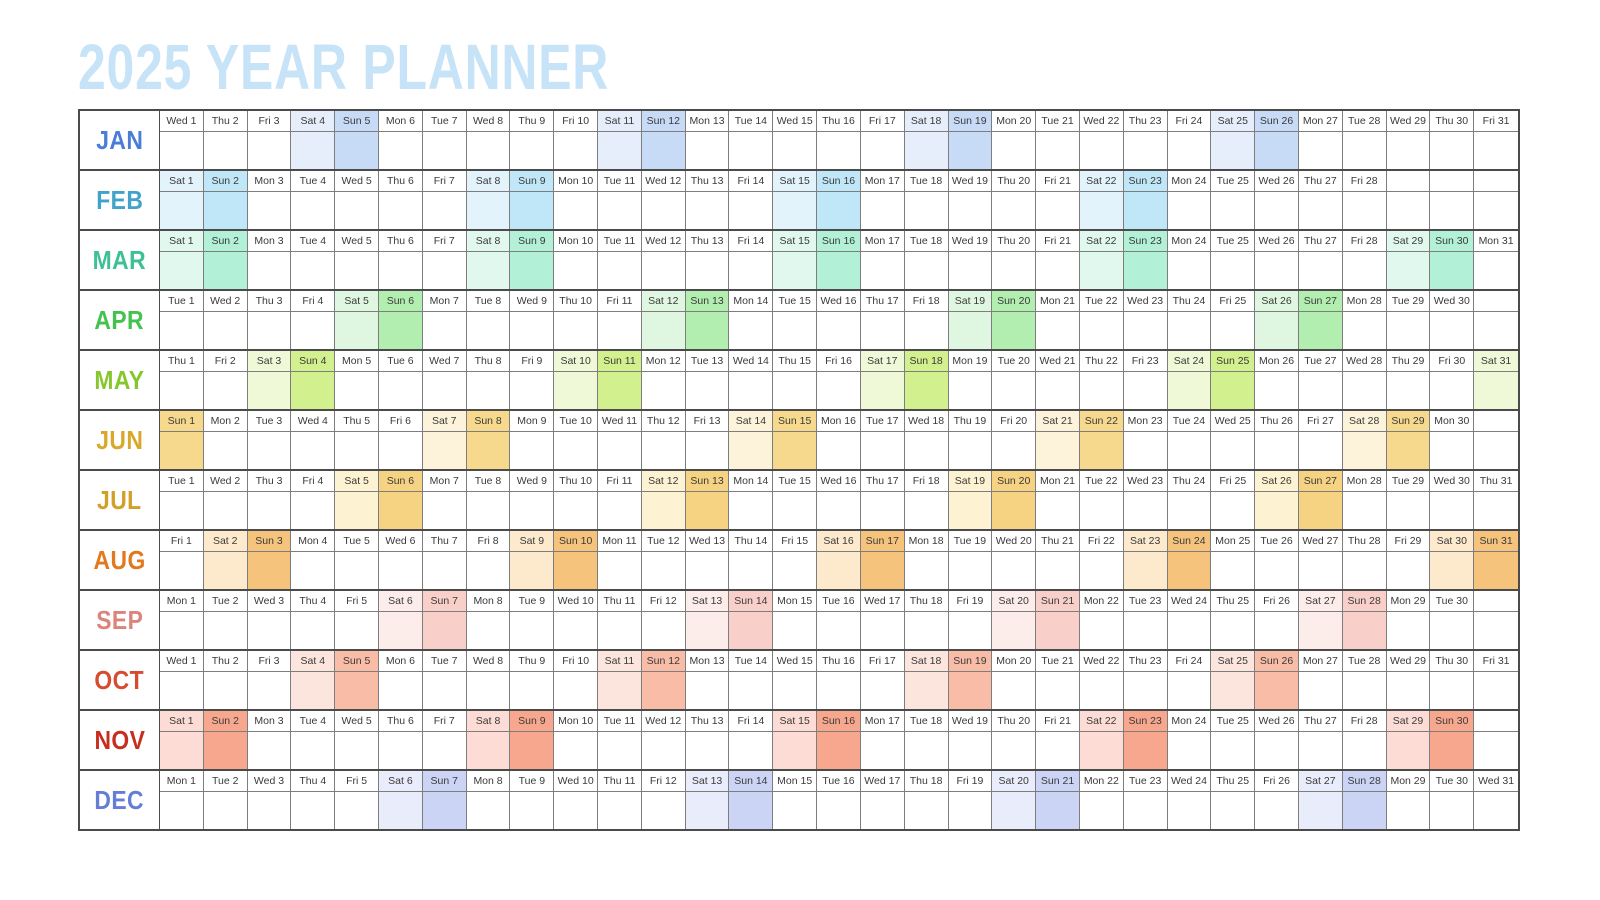  Describe the element at coordinates (1145, 601) in the screenshot. I see `day-header-cell: Tue 23` at that location.